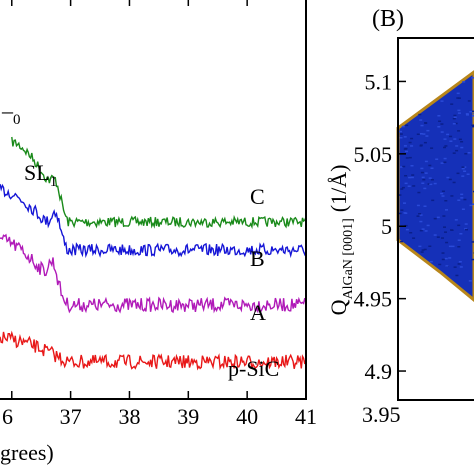 The image size is (474, 474). I want to click on annotation-partial-label: –0, so click(11, 113).